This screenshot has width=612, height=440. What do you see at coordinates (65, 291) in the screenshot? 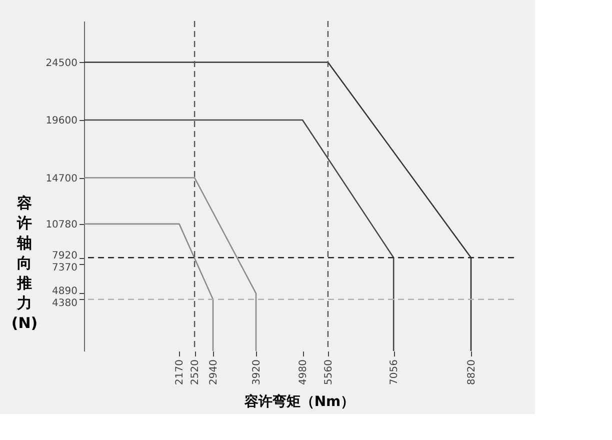
I see `y-tick-label: 4890` at bounding box center [65, 291].